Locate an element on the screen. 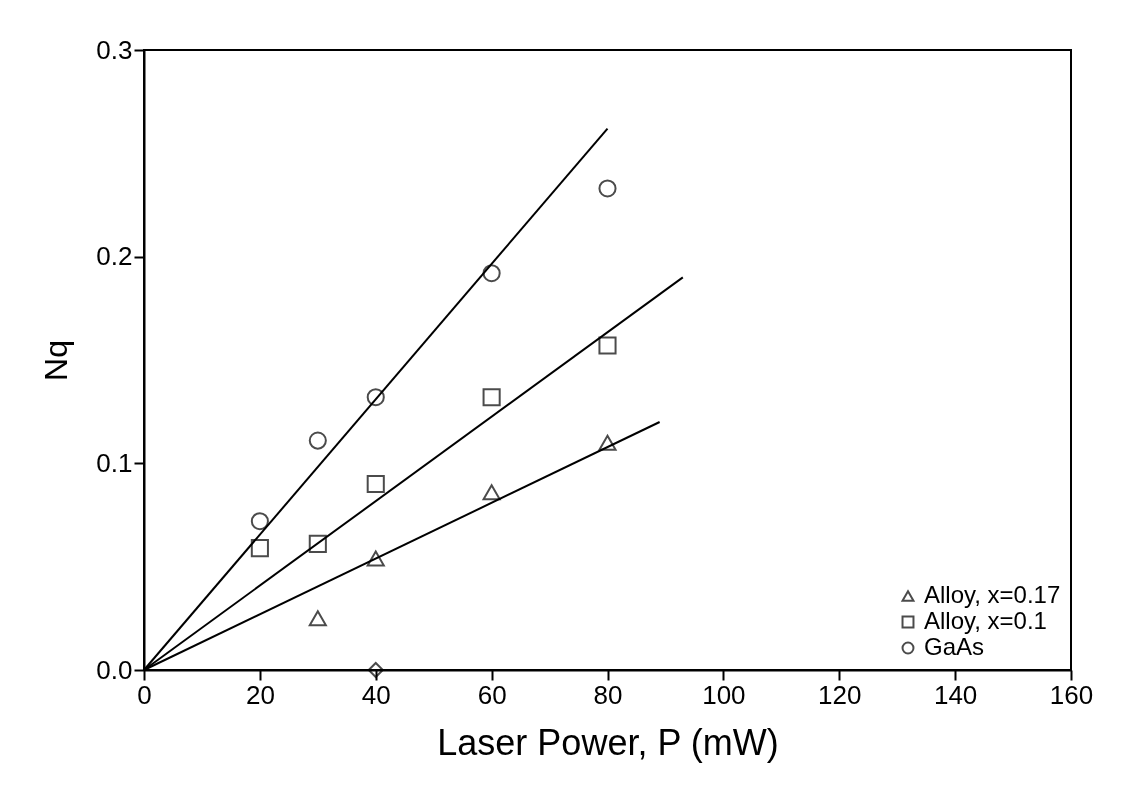  y-axis-title: Nq is located at coordinates (56, 360).